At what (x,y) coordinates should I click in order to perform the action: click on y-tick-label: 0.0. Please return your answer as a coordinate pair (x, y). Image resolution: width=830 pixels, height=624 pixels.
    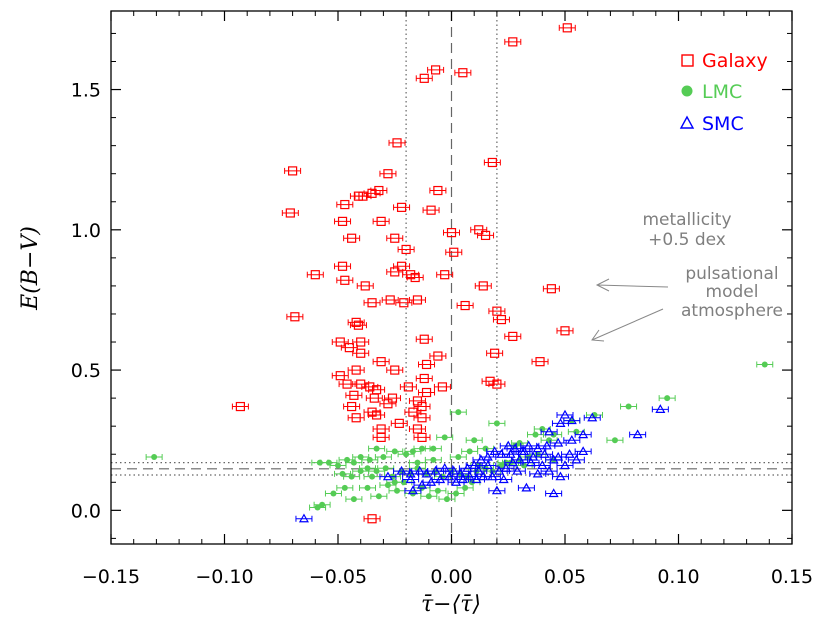
    Looking at the image, I should click on (86, 511).